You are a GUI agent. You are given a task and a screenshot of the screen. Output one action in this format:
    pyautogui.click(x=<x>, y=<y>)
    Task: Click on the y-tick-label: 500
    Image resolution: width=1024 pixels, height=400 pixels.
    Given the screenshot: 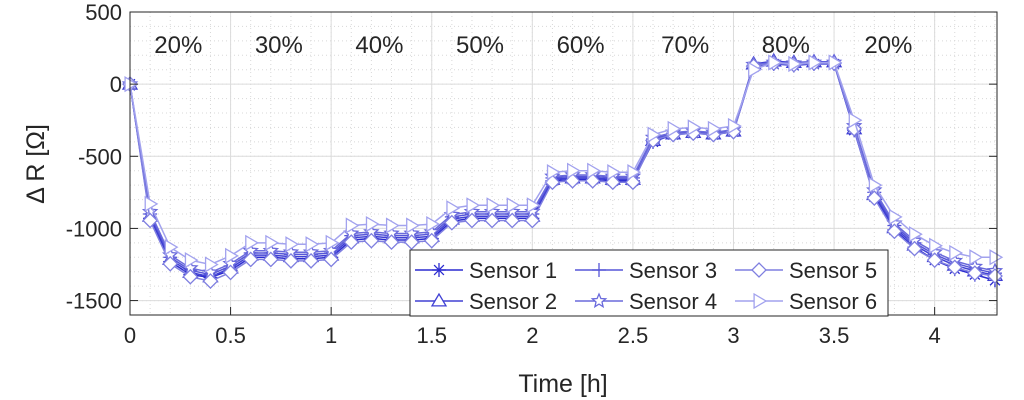 What is the action you would take?
    pyautogui.click(x=103, y=12)
    